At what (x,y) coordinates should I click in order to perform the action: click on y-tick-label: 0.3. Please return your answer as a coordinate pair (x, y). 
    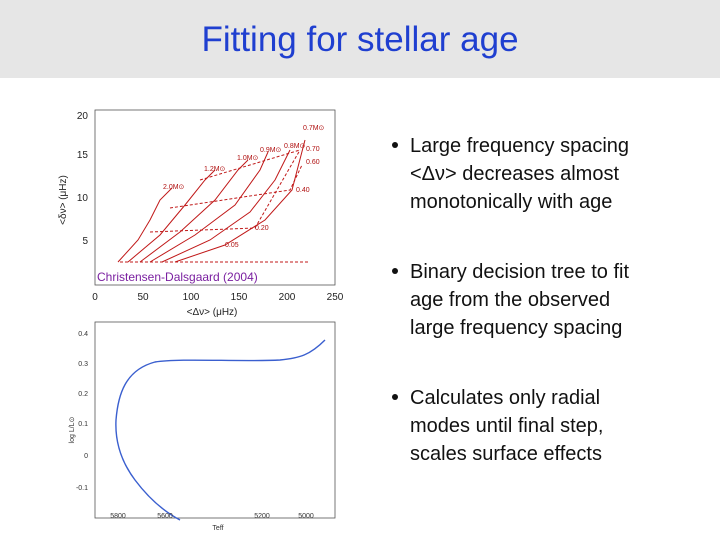
    Looking at the image, I should click on (83, 364).